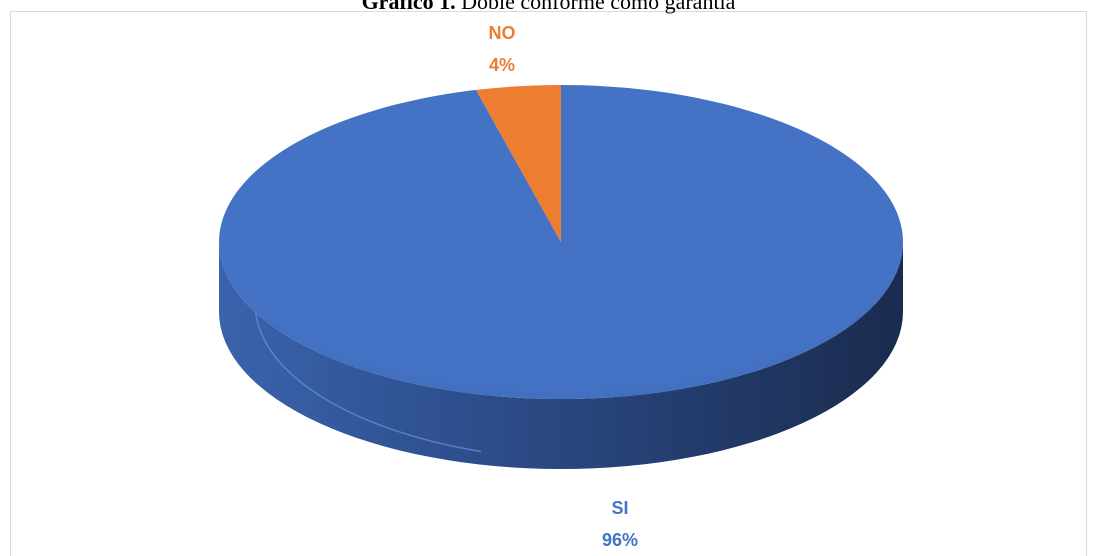  I want to click on chart-title-text: Doble conforme como garantía, so click(595, 7).